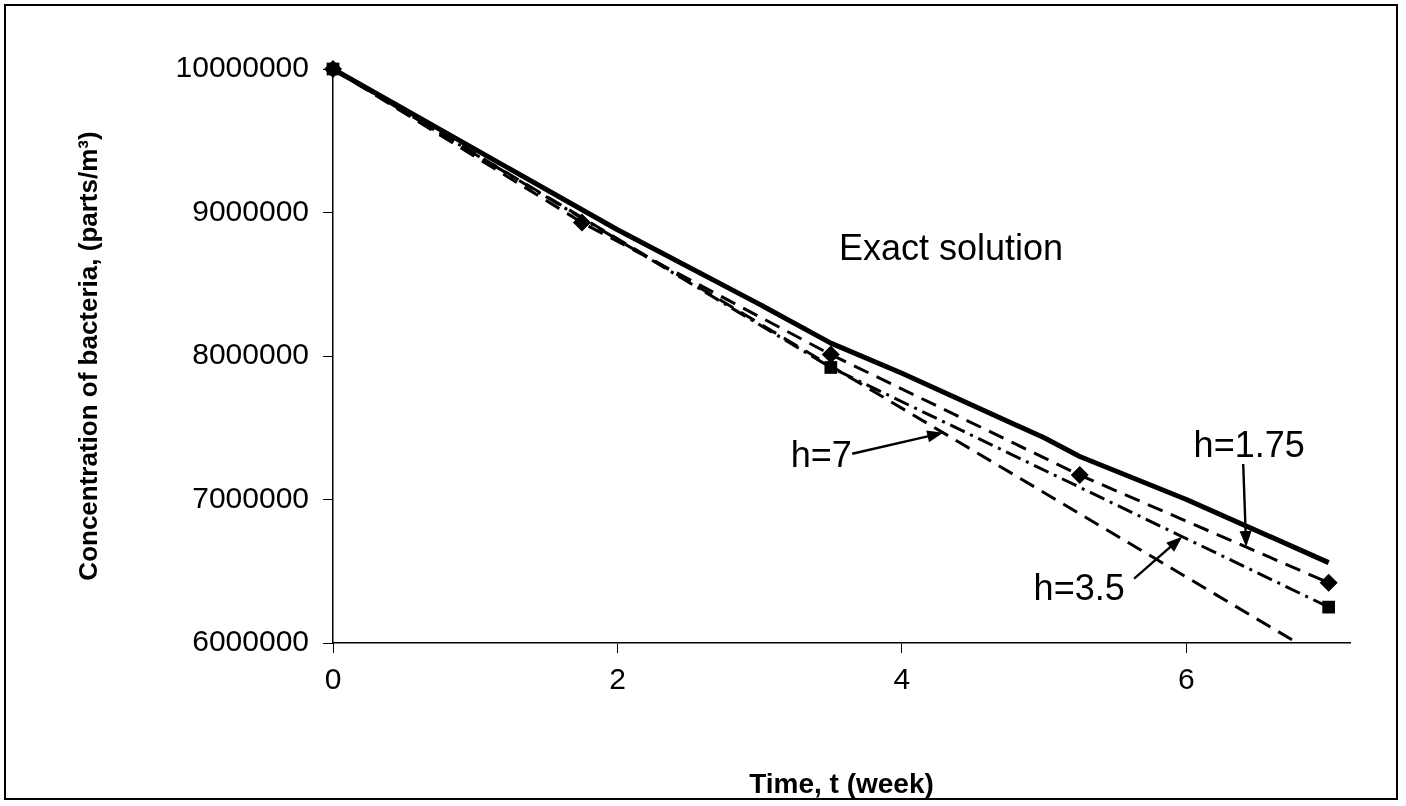 Image resolution: width=1406 pixels, height=806 pixels. What do you see at coordinates (333, 679) in the screenshot?
I see `x-tick-label: 0` at bounding box center [333, 679].